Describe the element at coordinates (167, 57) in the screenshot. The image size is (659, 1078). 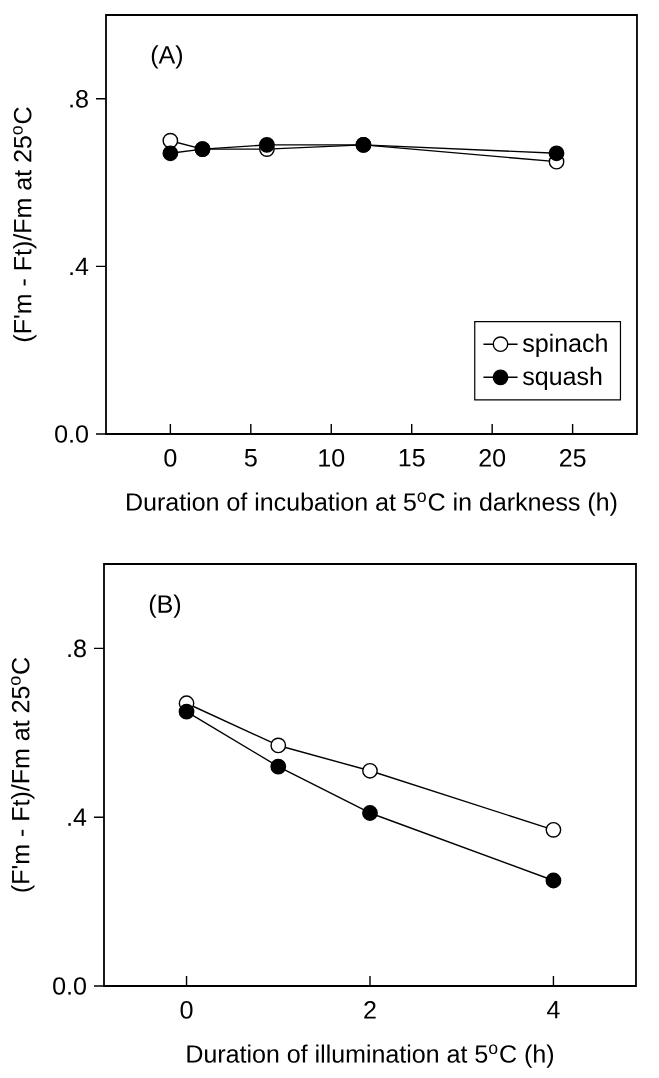
I see `annotation: (A)` at that location.